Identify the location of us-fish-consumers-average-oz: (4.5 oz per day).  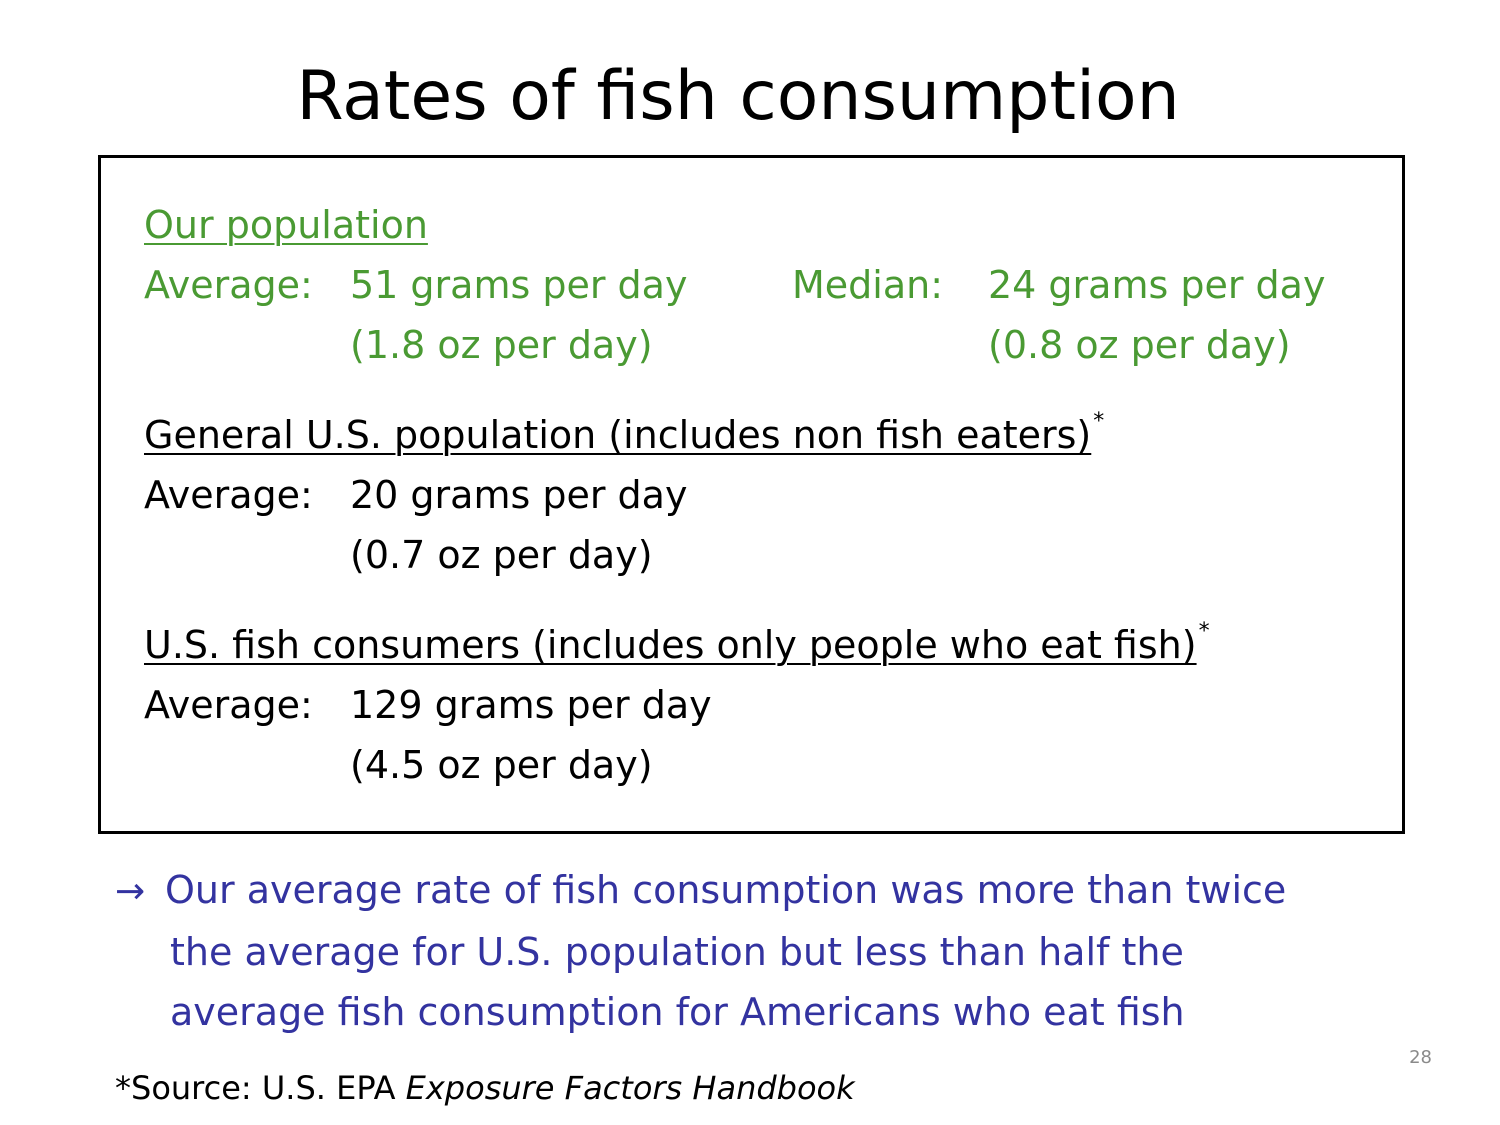
(501, 765).